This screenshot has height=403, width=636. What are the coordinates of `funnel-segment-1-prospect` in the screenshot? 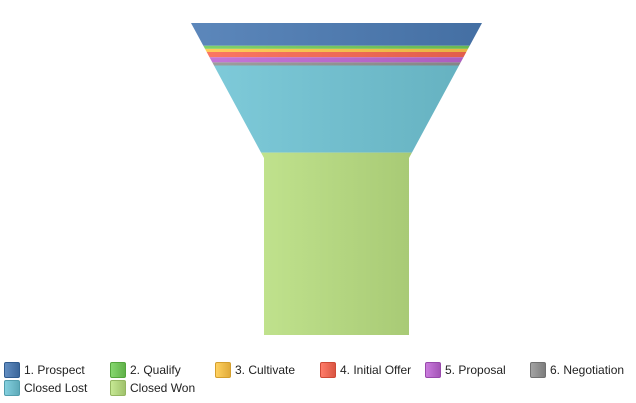 It's located at (336, 34).